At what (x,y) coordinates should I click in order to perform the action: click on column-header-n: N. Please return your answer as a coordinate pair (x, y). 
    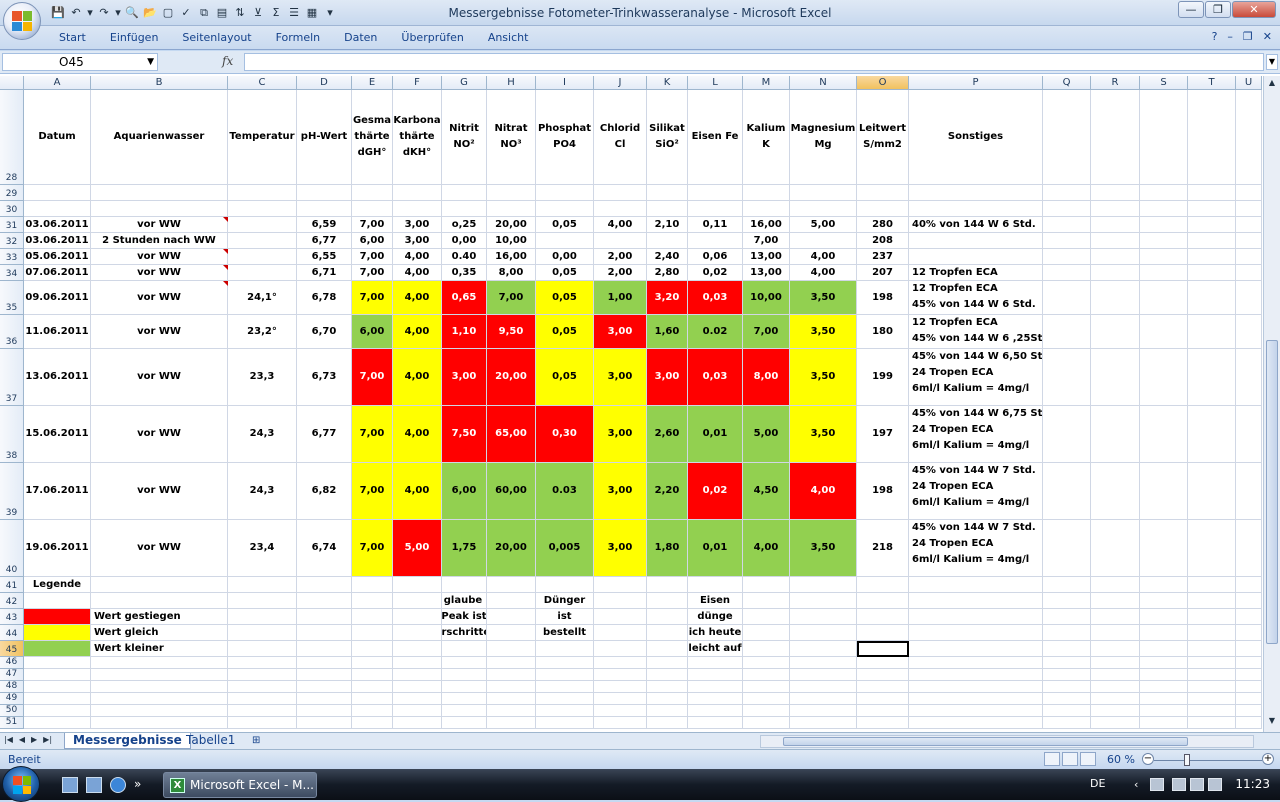
    Looking at the image, I should click on (823, 83).